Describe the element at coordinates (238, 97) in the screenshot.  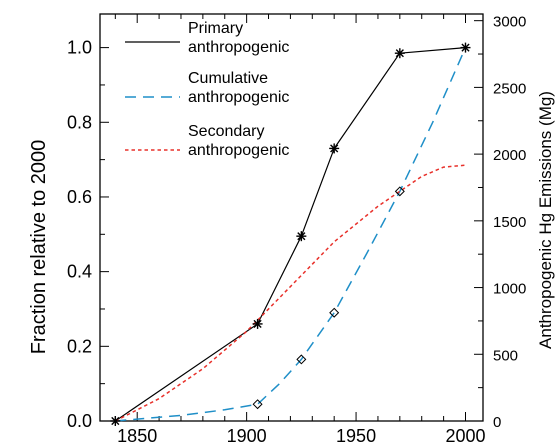
I see `legend-label-2: anthropogenic` at that location.